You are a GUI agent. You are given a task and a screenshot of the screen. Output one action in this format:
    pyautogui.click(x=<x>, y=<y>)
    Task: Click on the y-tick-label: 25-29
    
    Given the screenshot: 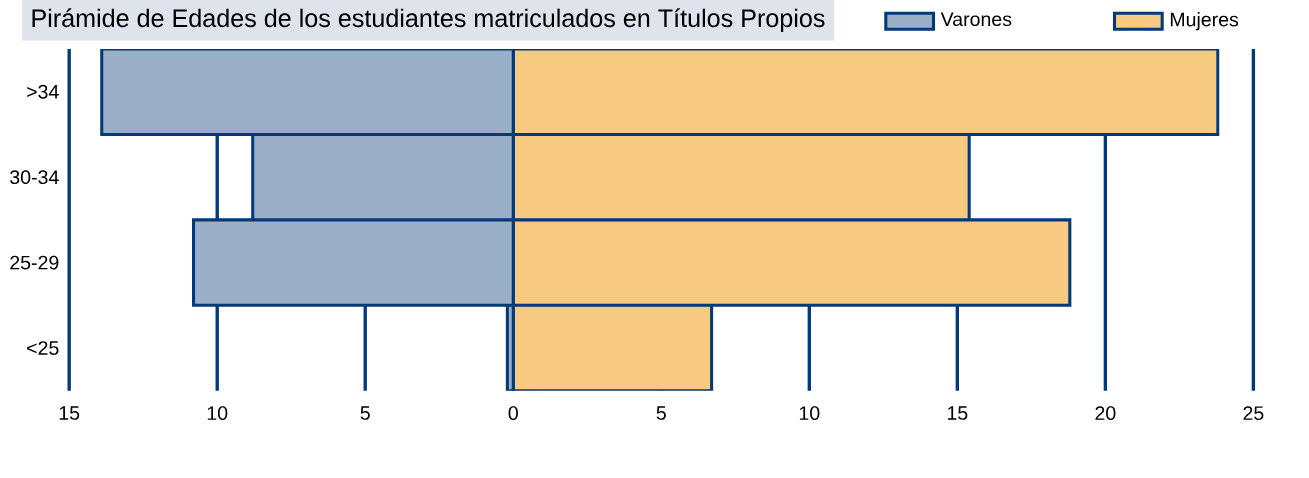 What is the action you would take?
    pyautogui.click(x=34, y=262)
    